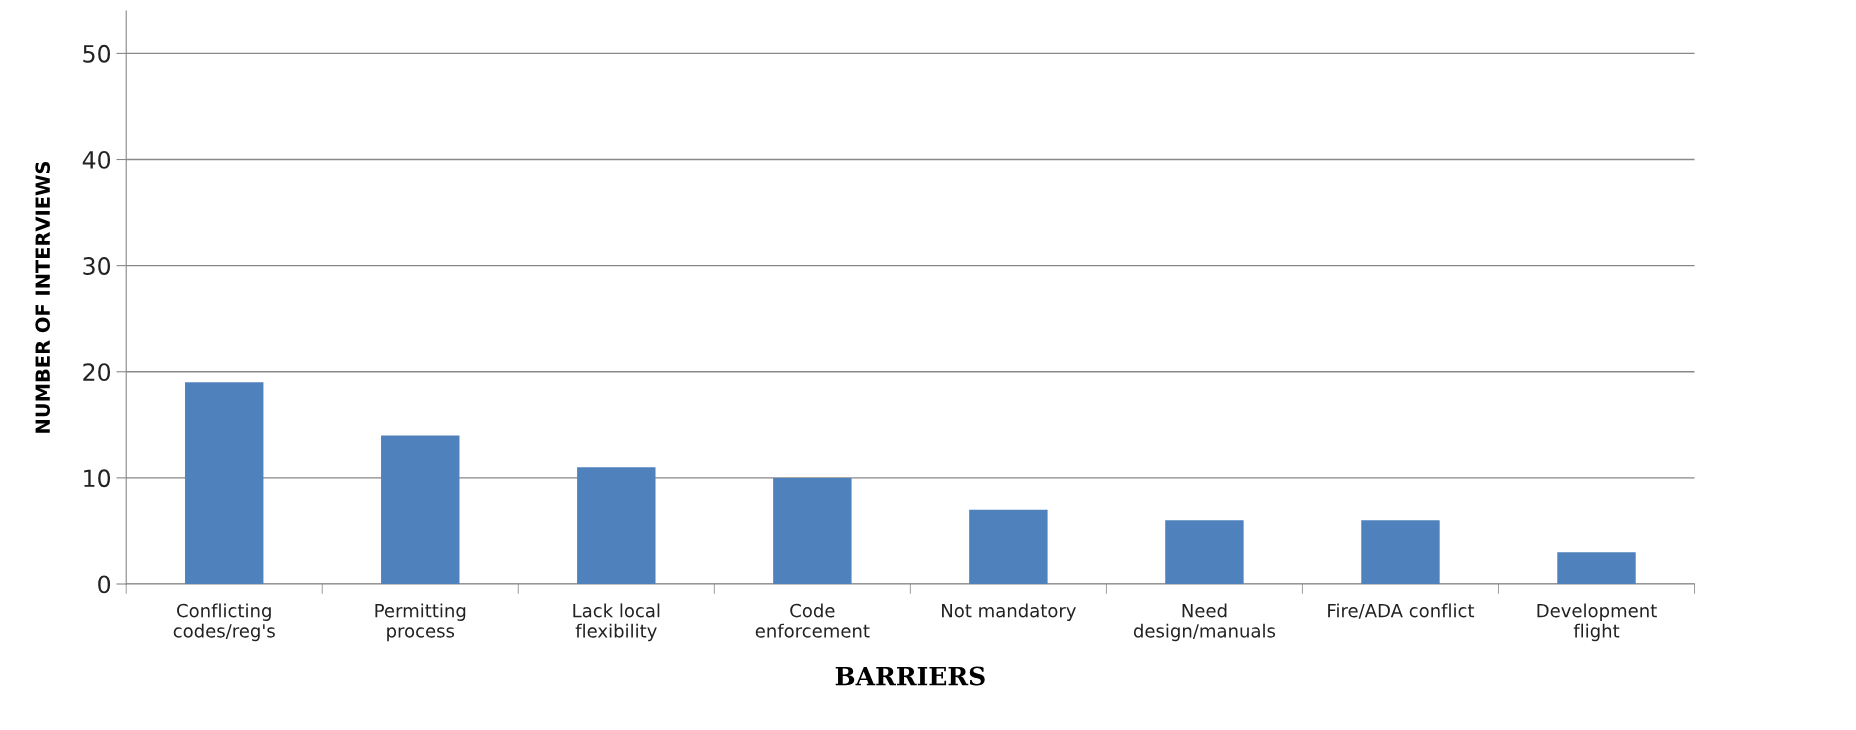 The image size is (1856, 730). What do you see at coordinates (812, 620) in the screenshot?
I see `x-tick-label: Code enforcement` at bounding box center [812, 620].